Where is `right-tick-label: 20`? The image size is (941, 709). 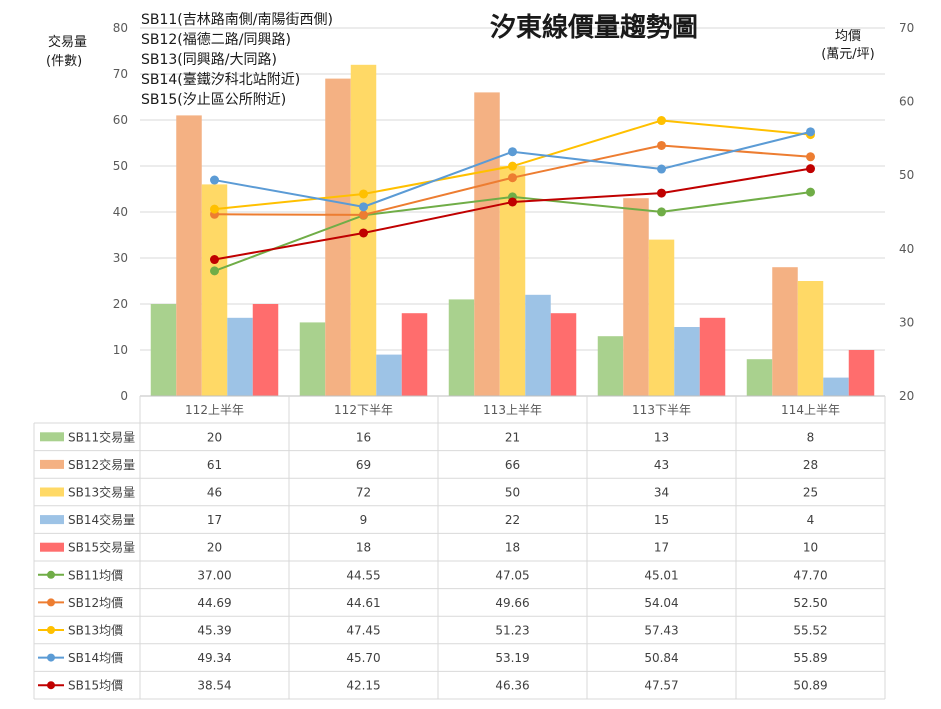
right-tick-label: 20 is located at coordinates (906, 396).